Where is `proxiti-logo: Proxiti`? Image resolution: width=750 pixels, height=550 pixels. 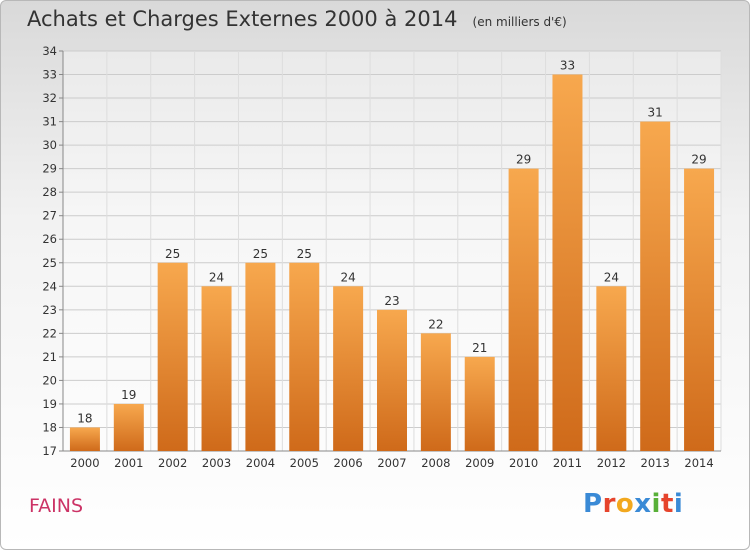
proxiti-logo: Proxiti is located at coordinates (633, 504).